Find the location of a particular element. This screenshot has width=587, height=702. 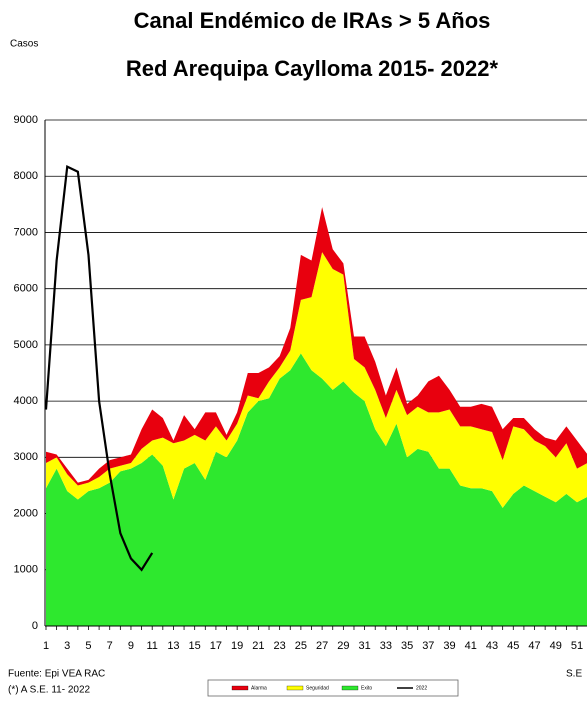

x-tick-label: 17 is located at coordinates (216, 646).